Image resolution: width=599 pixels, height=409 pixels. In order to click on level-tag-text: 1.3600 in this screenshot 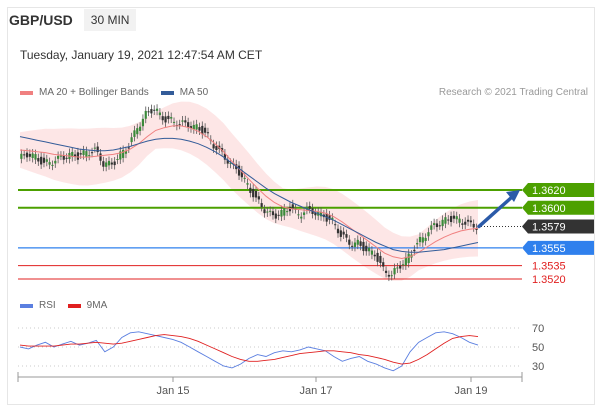, I will do `click(549, 209)`.